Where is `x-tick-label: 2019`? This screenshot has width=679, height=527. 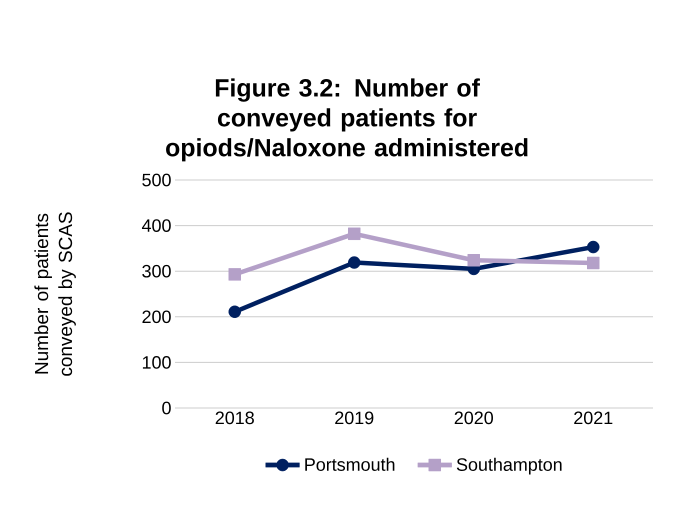 x-tick-label: 2019 is located at coordinates (354, 418).